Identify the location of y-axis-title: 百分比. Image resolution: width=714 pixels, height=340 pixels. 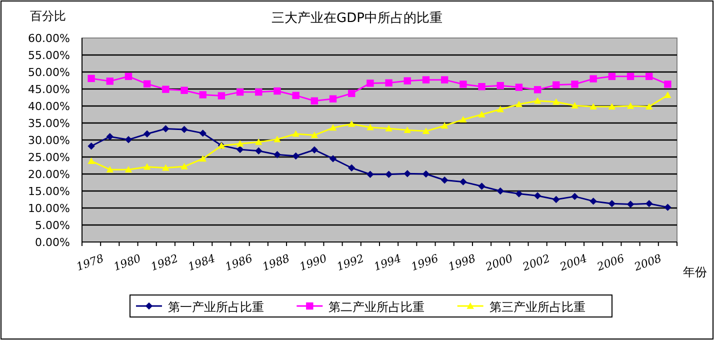
(48, 16).